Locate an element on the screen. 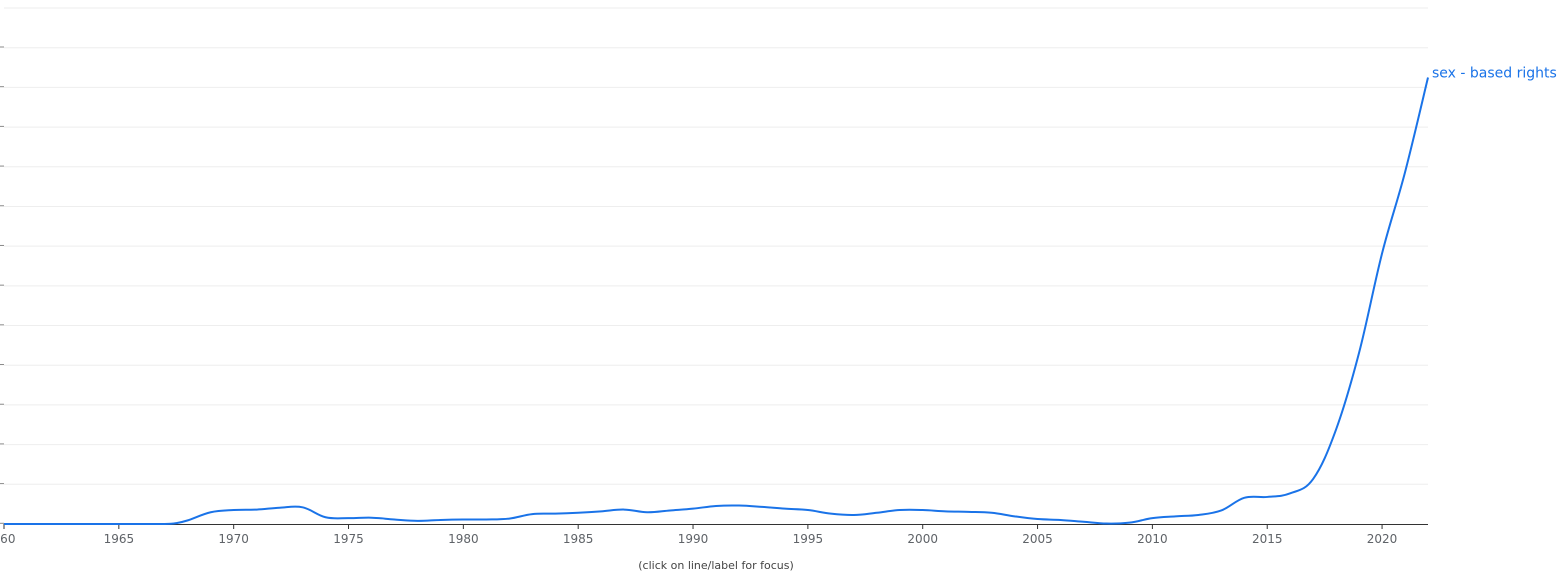 The image size is (1558, 576). x-tick-label: 2015 is located at coordinates (1267, 539).